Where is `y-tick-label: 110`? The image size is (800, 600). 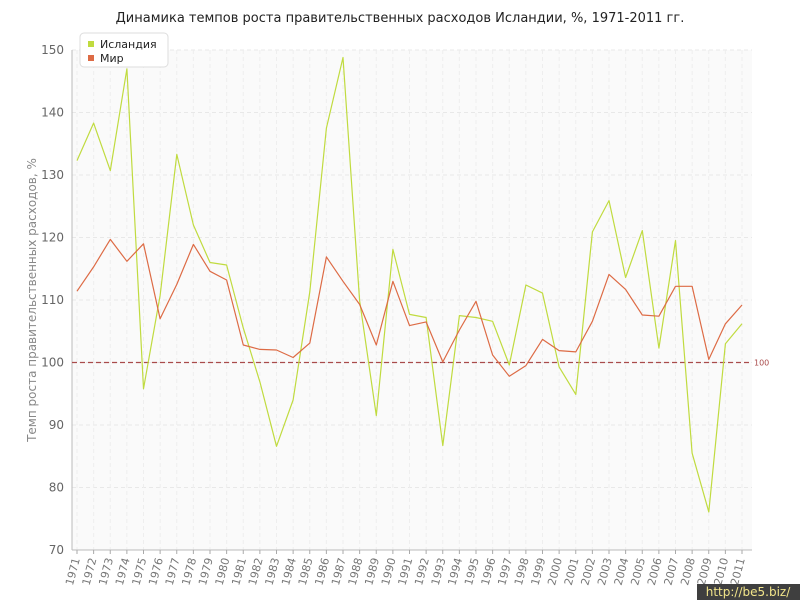
y-tick-label: 110 is located at coordinates (52, 300).